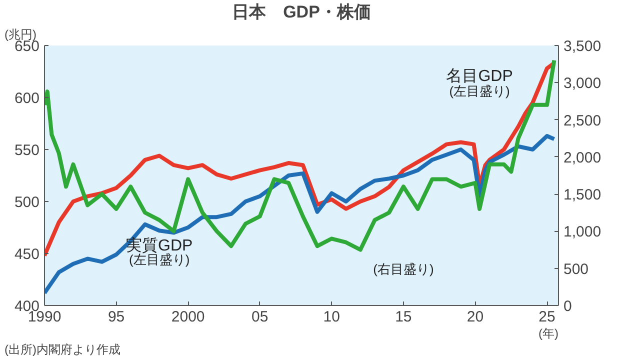 The height and width of the screenshot is (356, 620). Describe the element at coordinates (188, 317) in the screenshot. I see `x-tick-label: 2000` at that location.